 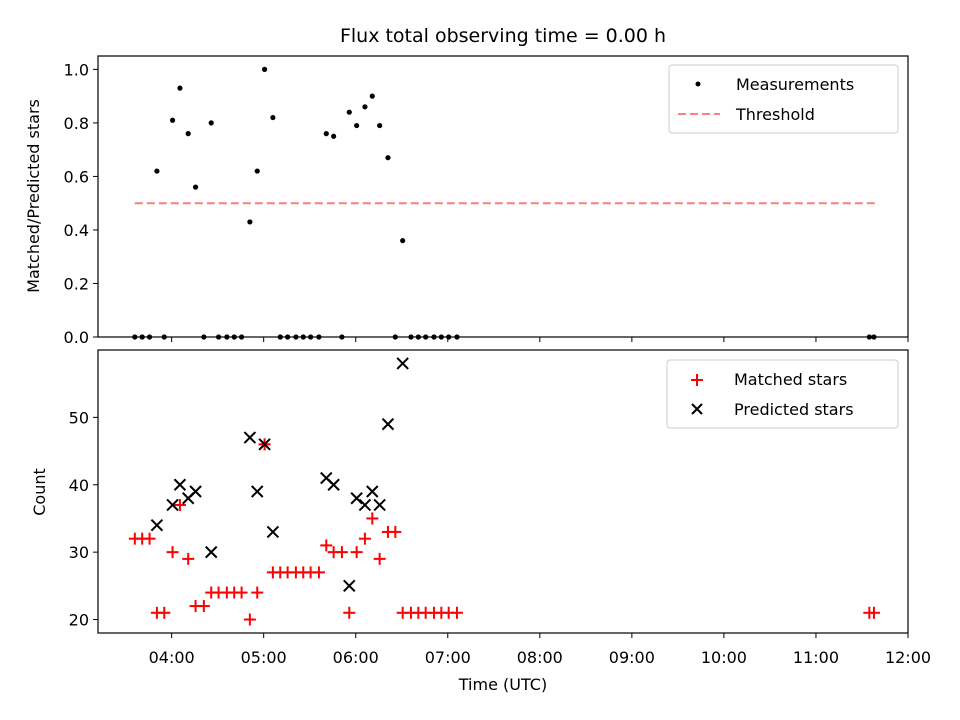 What do you see at coordinates (697, 380) in the screenshot?
I see `legend-matched-marker` at bounding box center [697, 380].